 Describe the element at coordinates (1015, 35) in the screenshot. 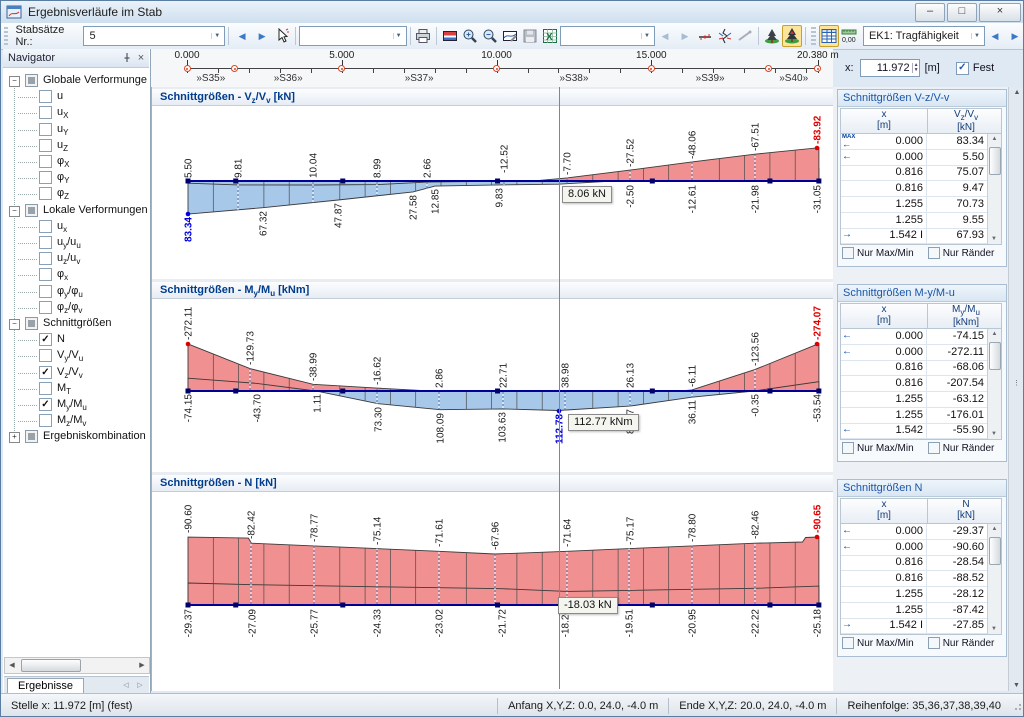

I see `next-loadcase-button: ▶` at that location.